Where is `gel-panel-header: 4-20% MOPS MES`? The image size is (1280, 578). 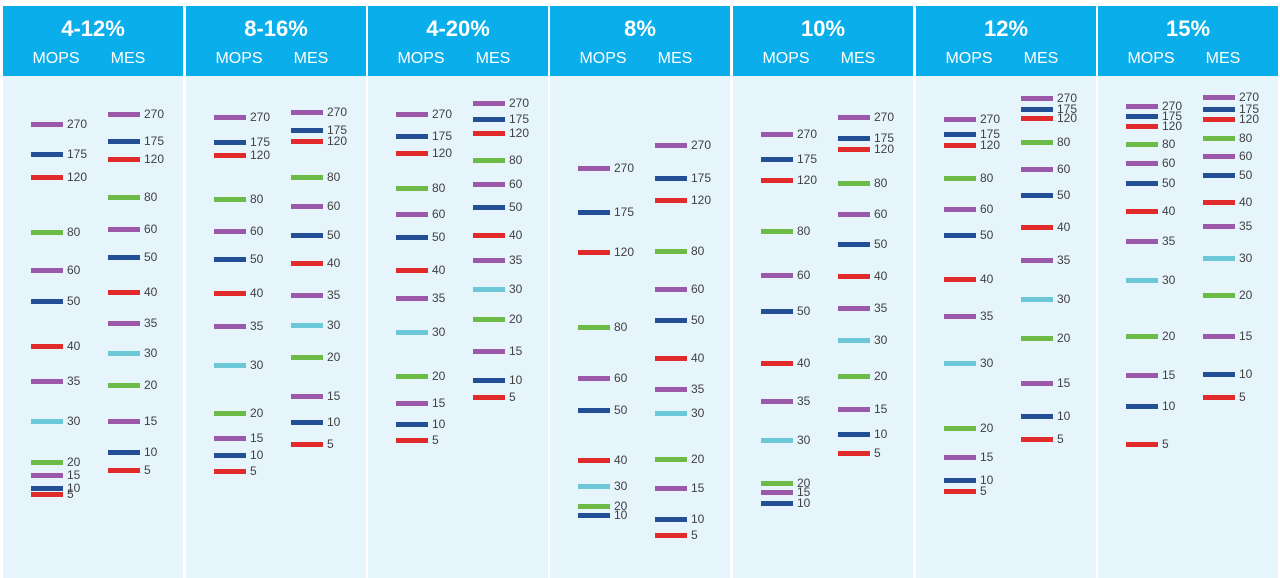 gel-panel-header: 4-20% MOPS MES is located at coordinates (458, 41).